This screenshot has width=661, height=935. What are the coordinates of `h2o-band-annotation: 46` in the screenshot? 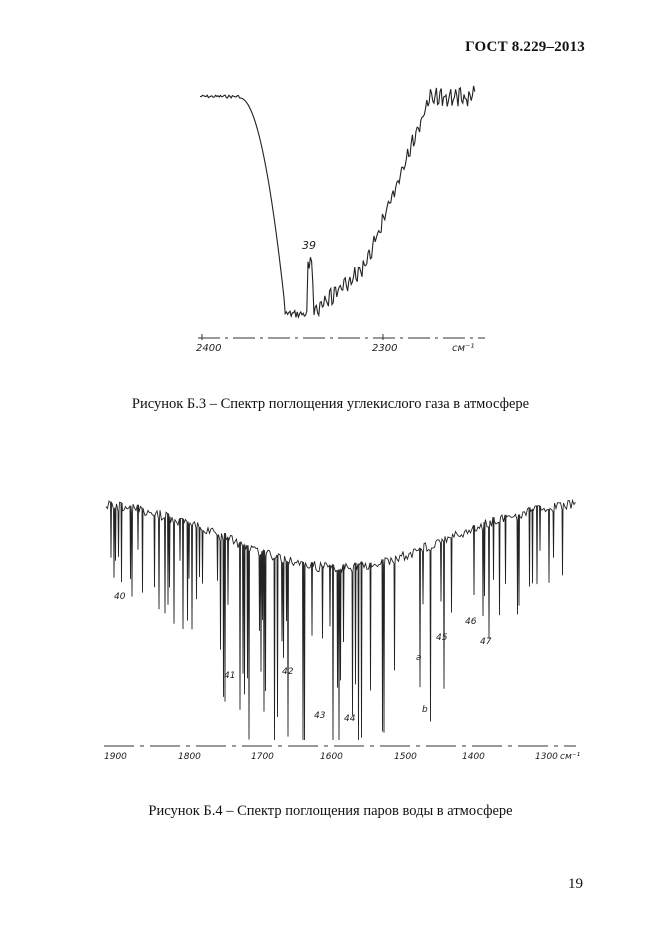 It's located at (471, 622).